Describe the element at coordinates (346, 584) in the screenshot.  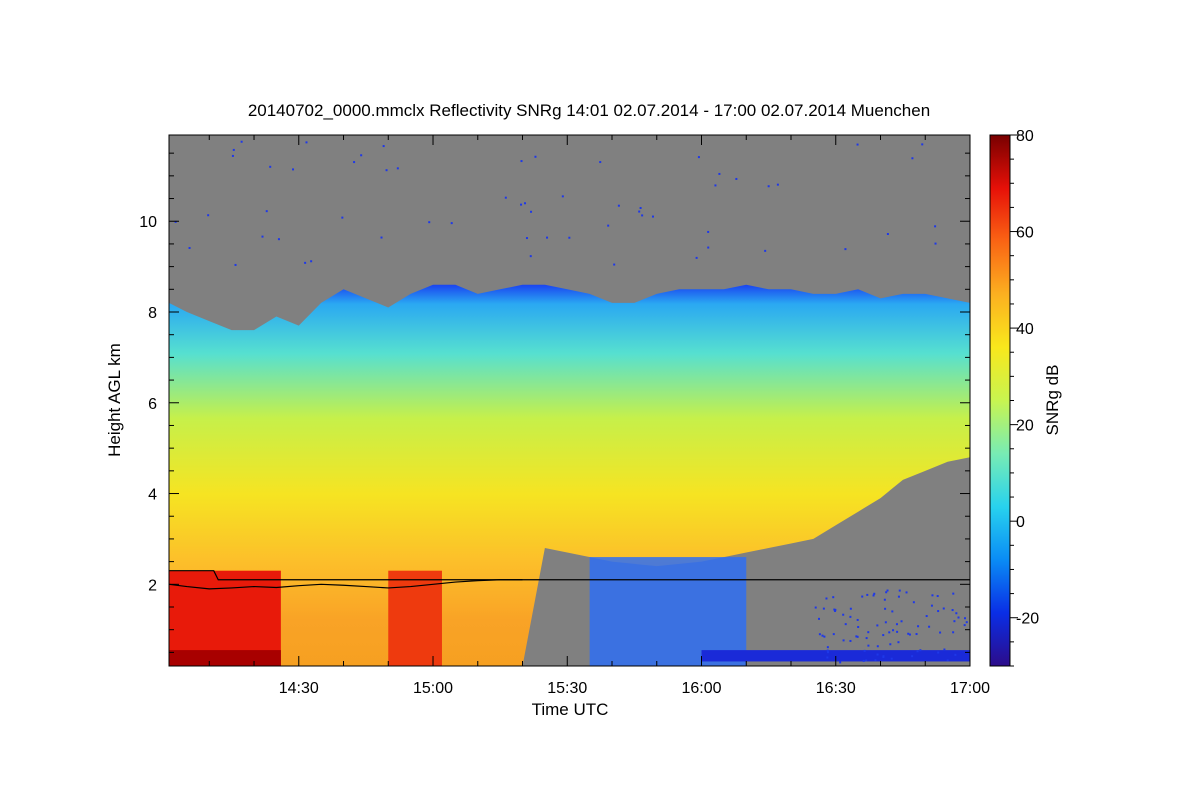
I see `layer-height-line` at that location.